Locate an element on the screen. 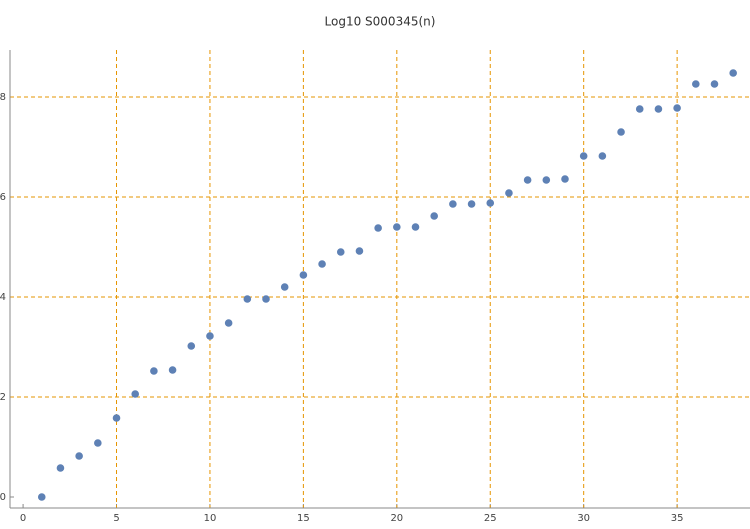 The width and height of the screenshot is (750, 529). x-tick-label: 20 is located at coordinates (396, 518).